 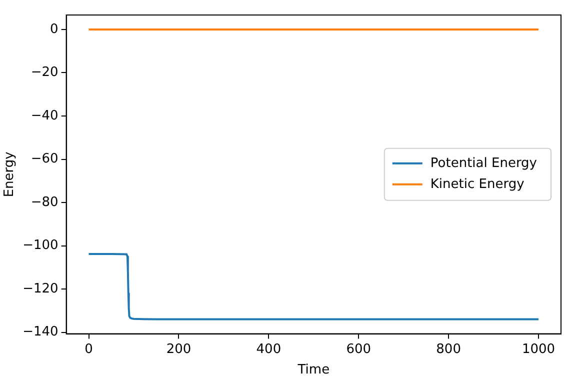 I want to click on x-tick-label: 800, so click(x=448, y=349).